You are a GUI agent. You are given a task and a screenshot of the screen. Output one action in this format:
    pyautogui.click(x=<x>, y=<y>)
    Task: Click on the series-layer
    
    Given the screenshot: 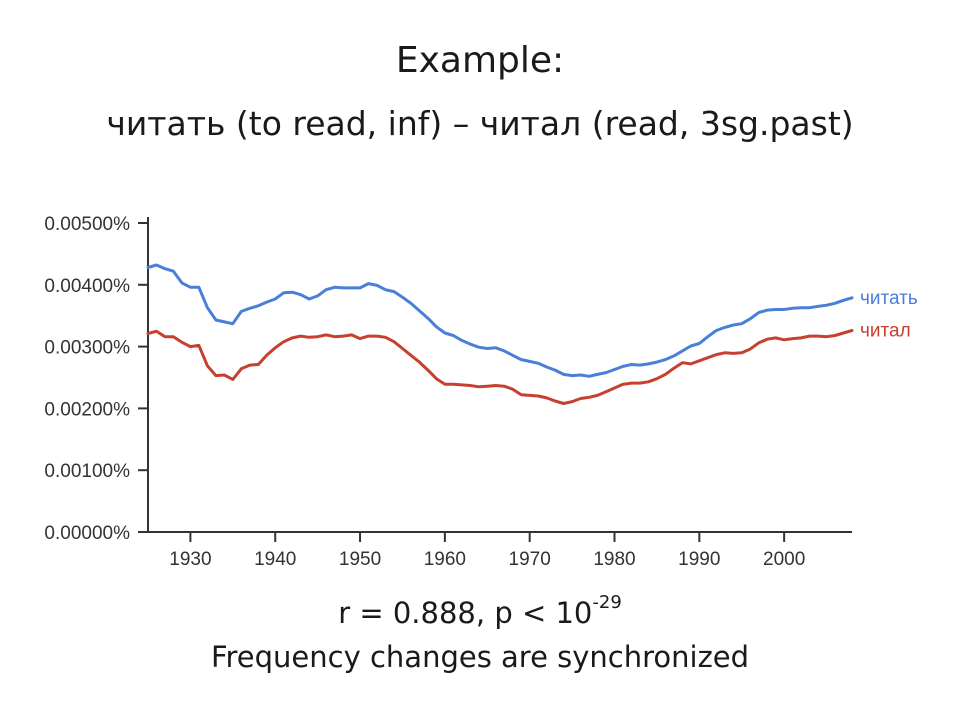 What is the action you would take?
    pyautogui.click(x=500, y=334)
    